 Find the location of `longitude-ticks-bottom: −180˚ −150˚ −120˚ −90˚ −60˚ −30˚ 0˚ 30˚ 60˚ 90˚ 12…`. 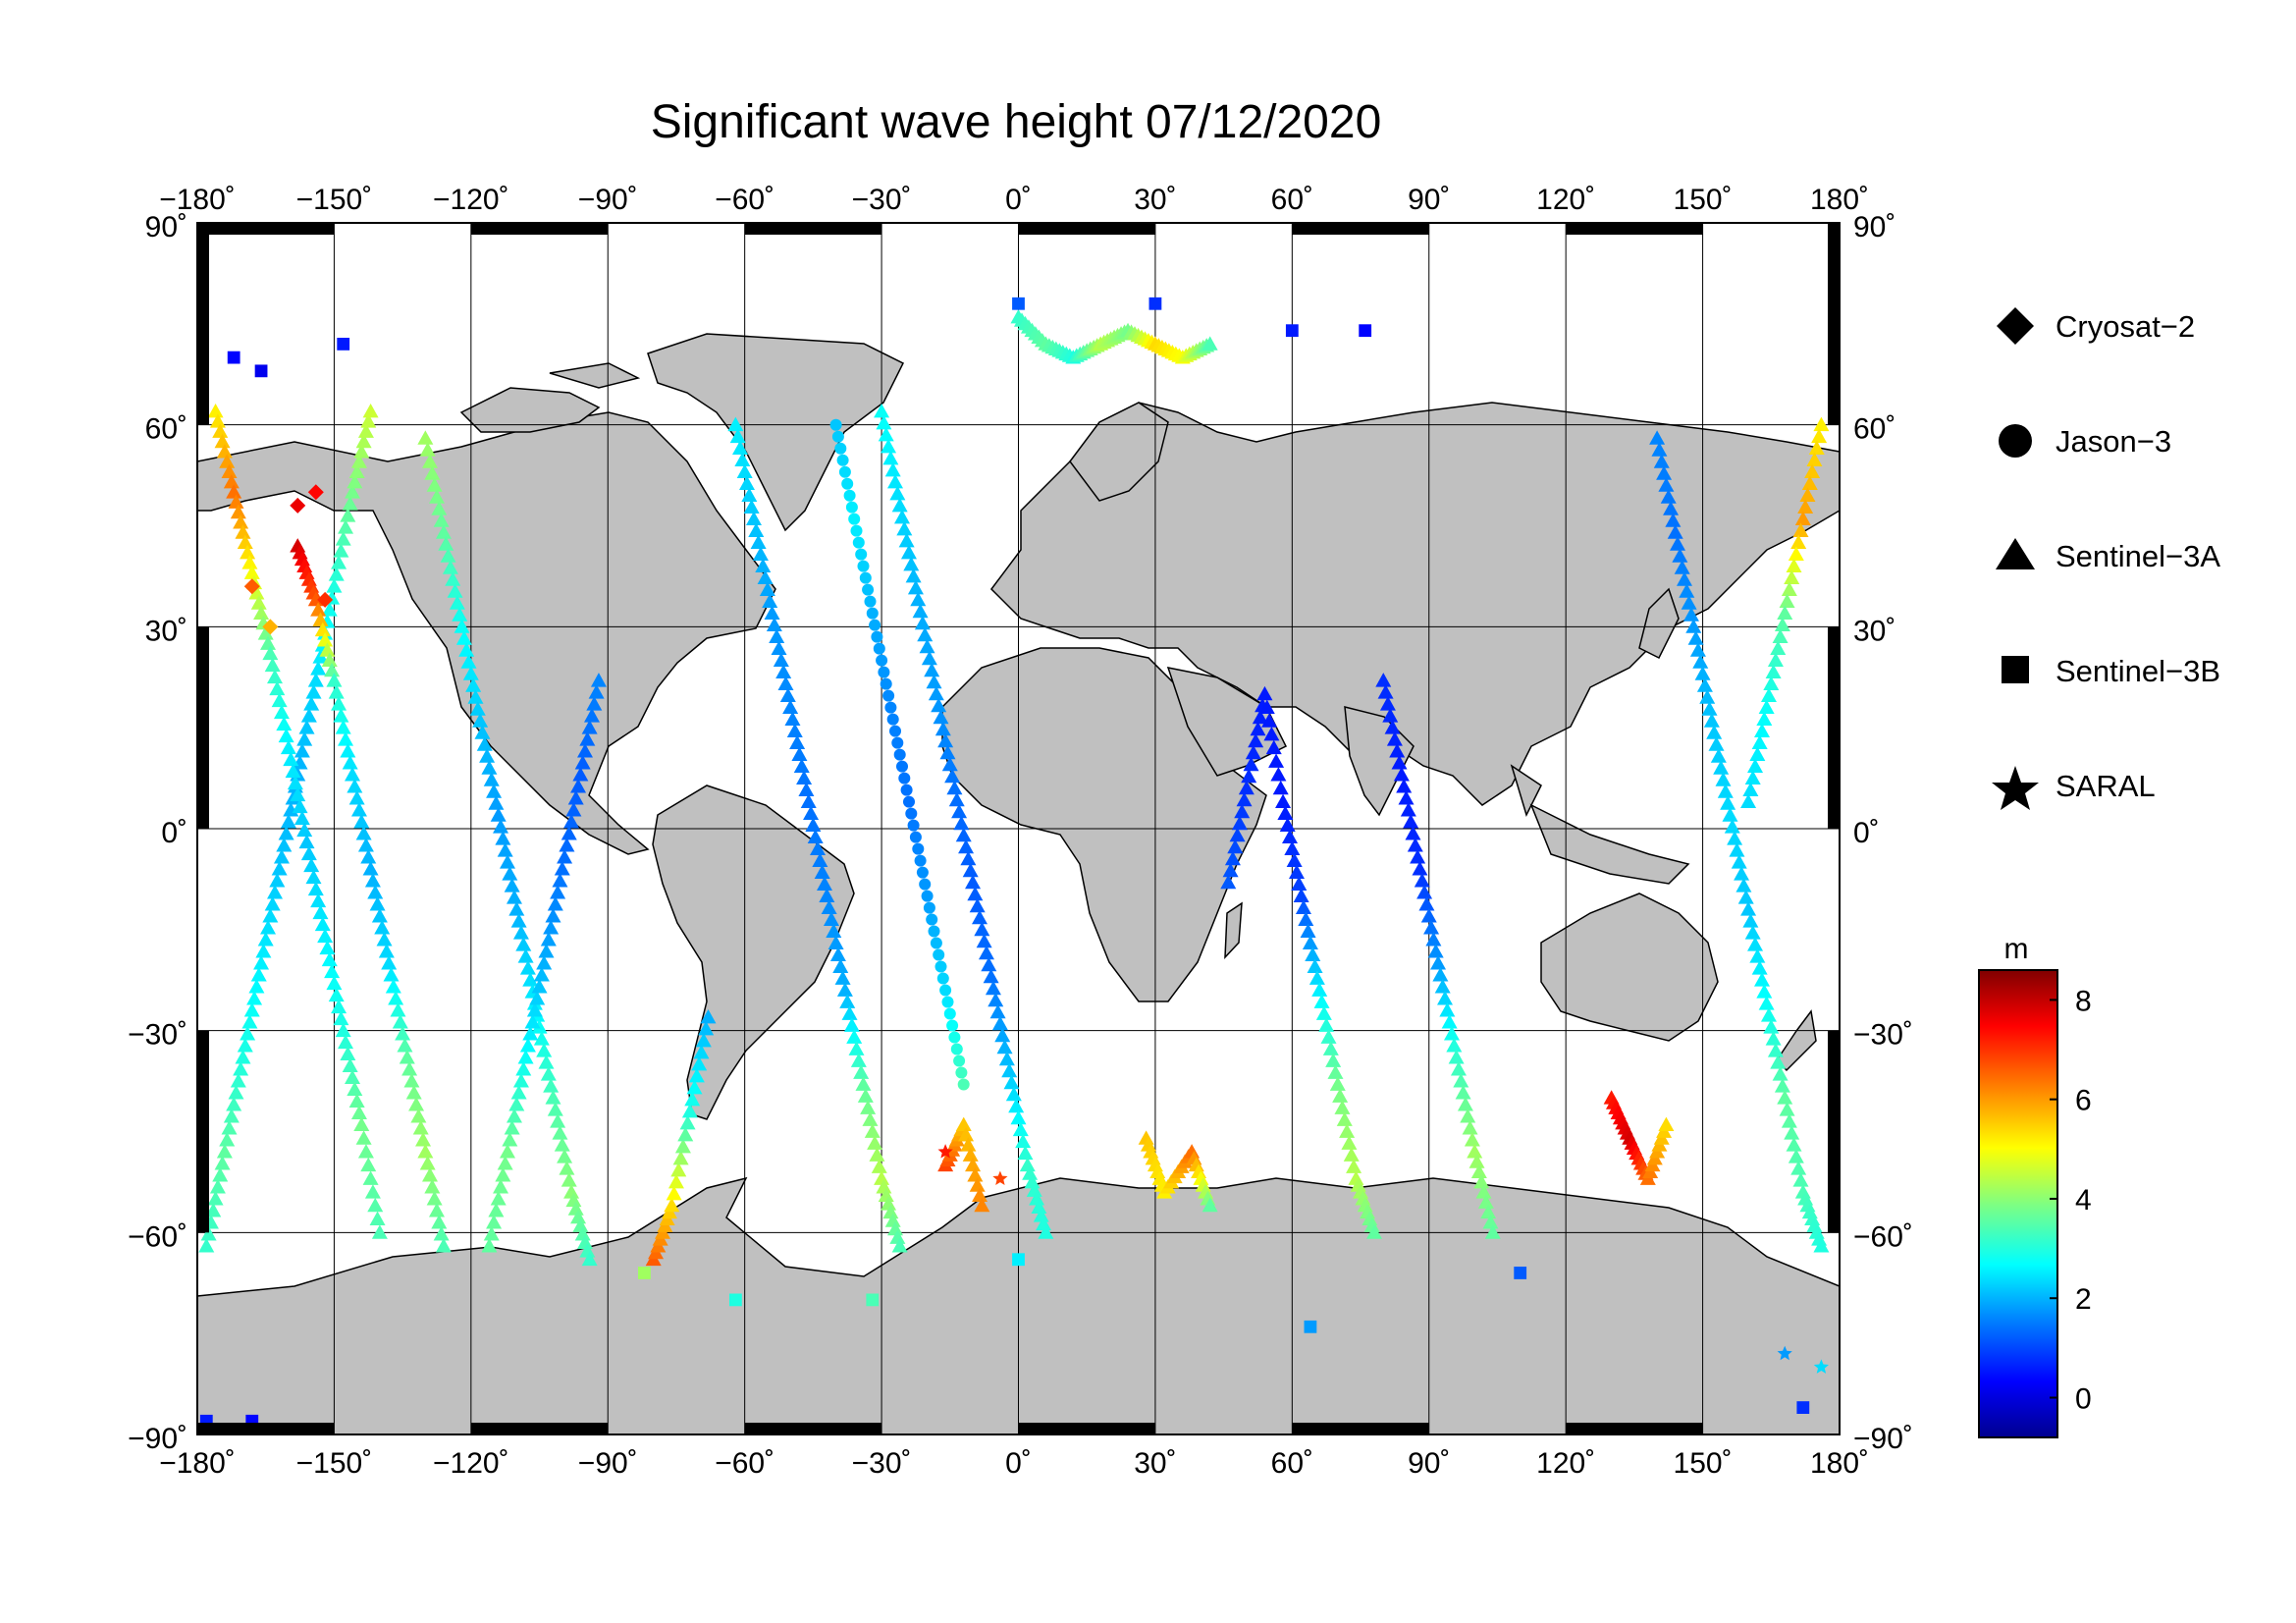

longitude-ticks-bottom: −180˚ −150˚ −120˚ −90˚ −60˚ −30˚ 0˚ 30˚ 60˚ 90˚ 12… is located at coordinates (1014, 1463).